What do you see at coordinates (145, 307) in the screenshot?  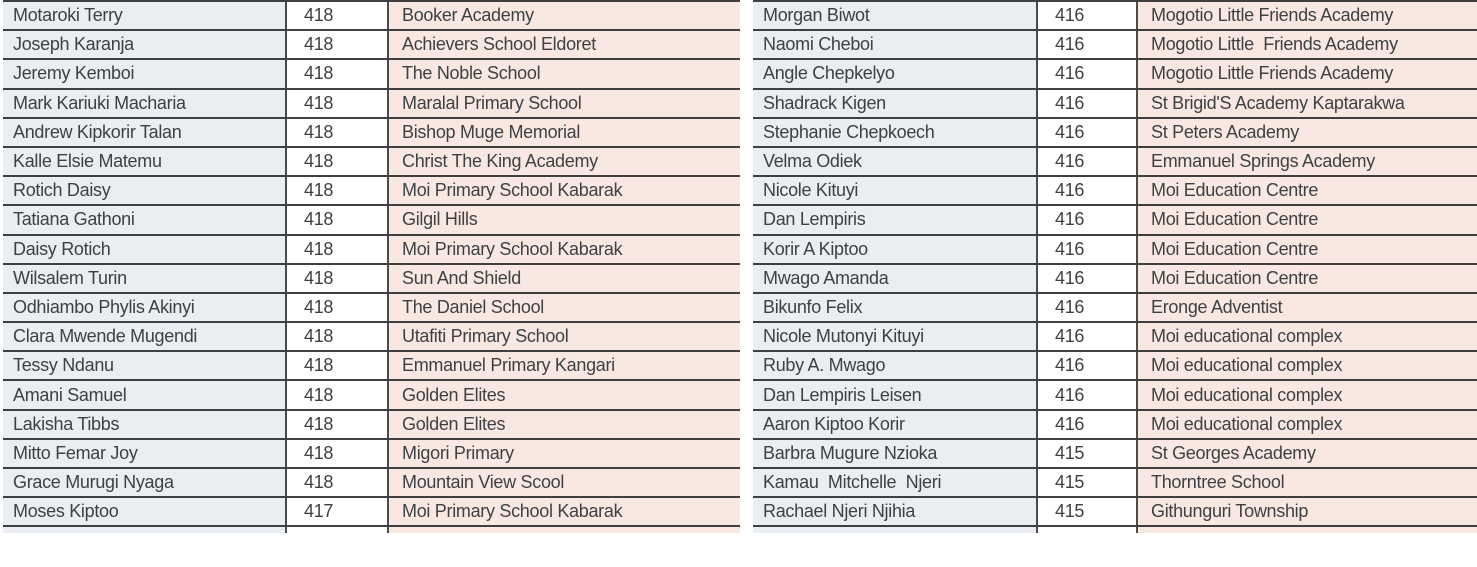 I see `candidate-name-cell: Odhiambo Phylis Akinyi` at bounding box center [145, 307].